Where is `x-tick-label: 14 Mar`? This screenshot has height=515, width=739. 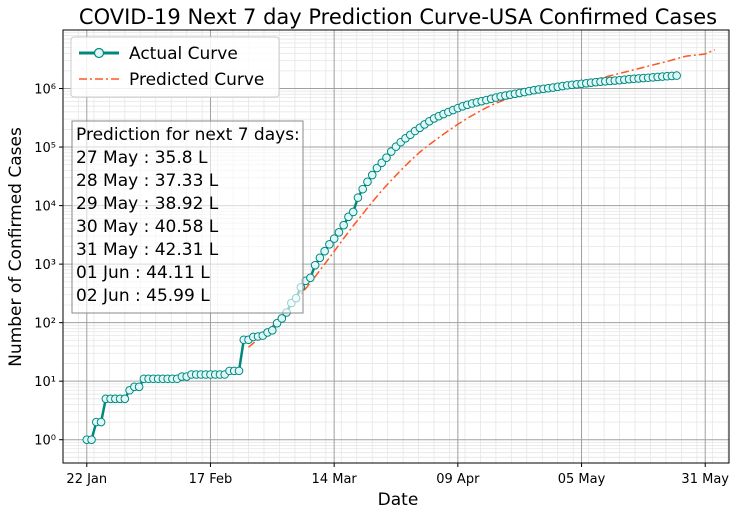 x-tick-label: 14 Mar is located at coordinates (335, 479).